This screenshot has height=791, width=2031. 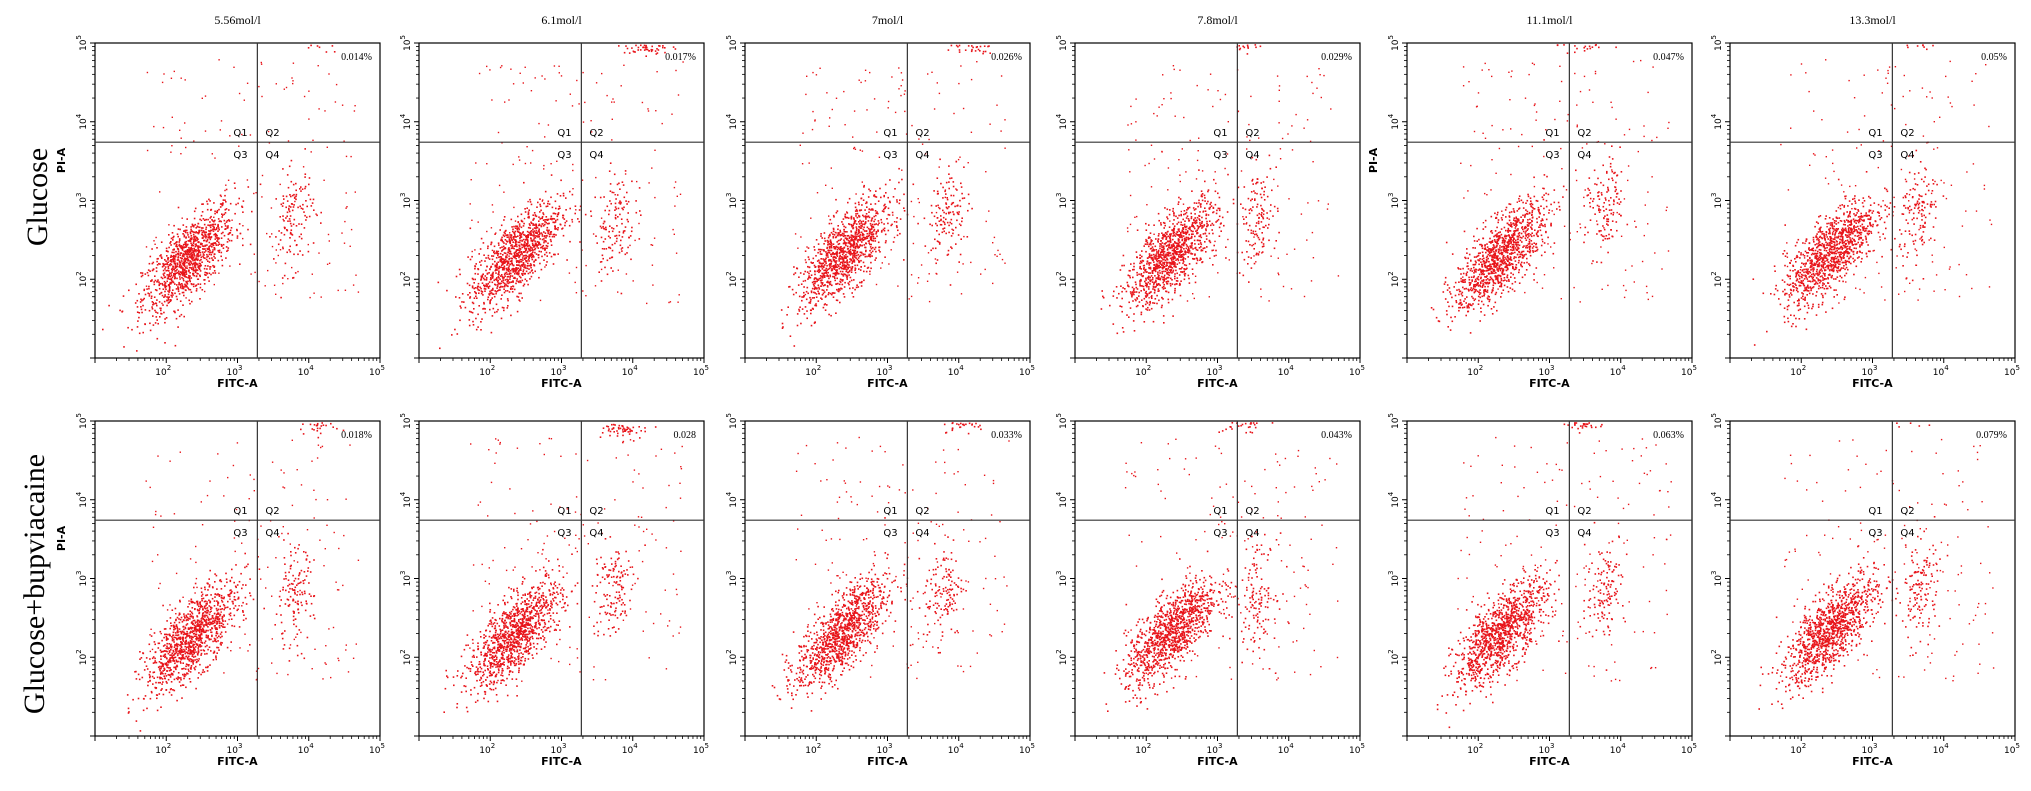 I want to click on data-point-q2, so click(x=959, y=52).